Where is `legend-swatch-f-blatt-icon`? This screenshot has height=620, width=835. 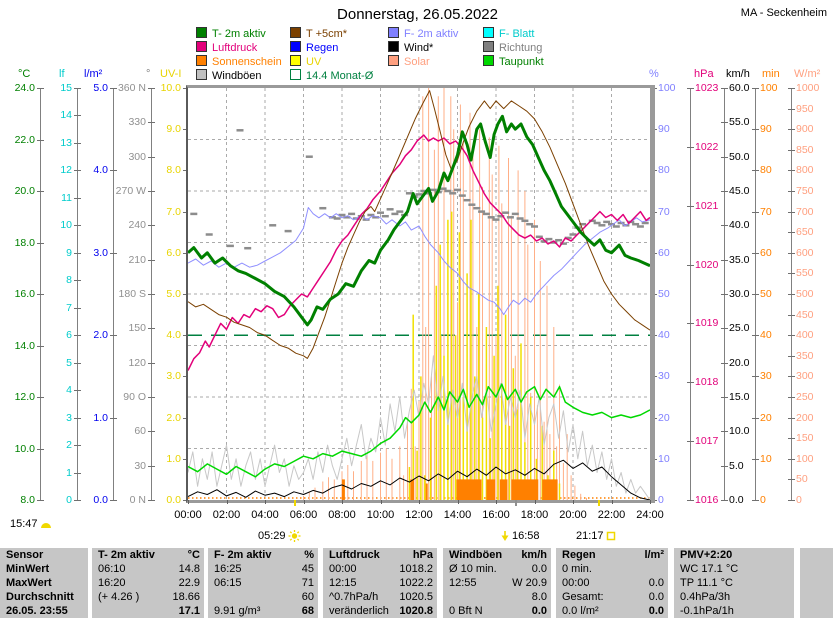 legend-swatch-f-blatt-icon is located at coordinates (488, 32).